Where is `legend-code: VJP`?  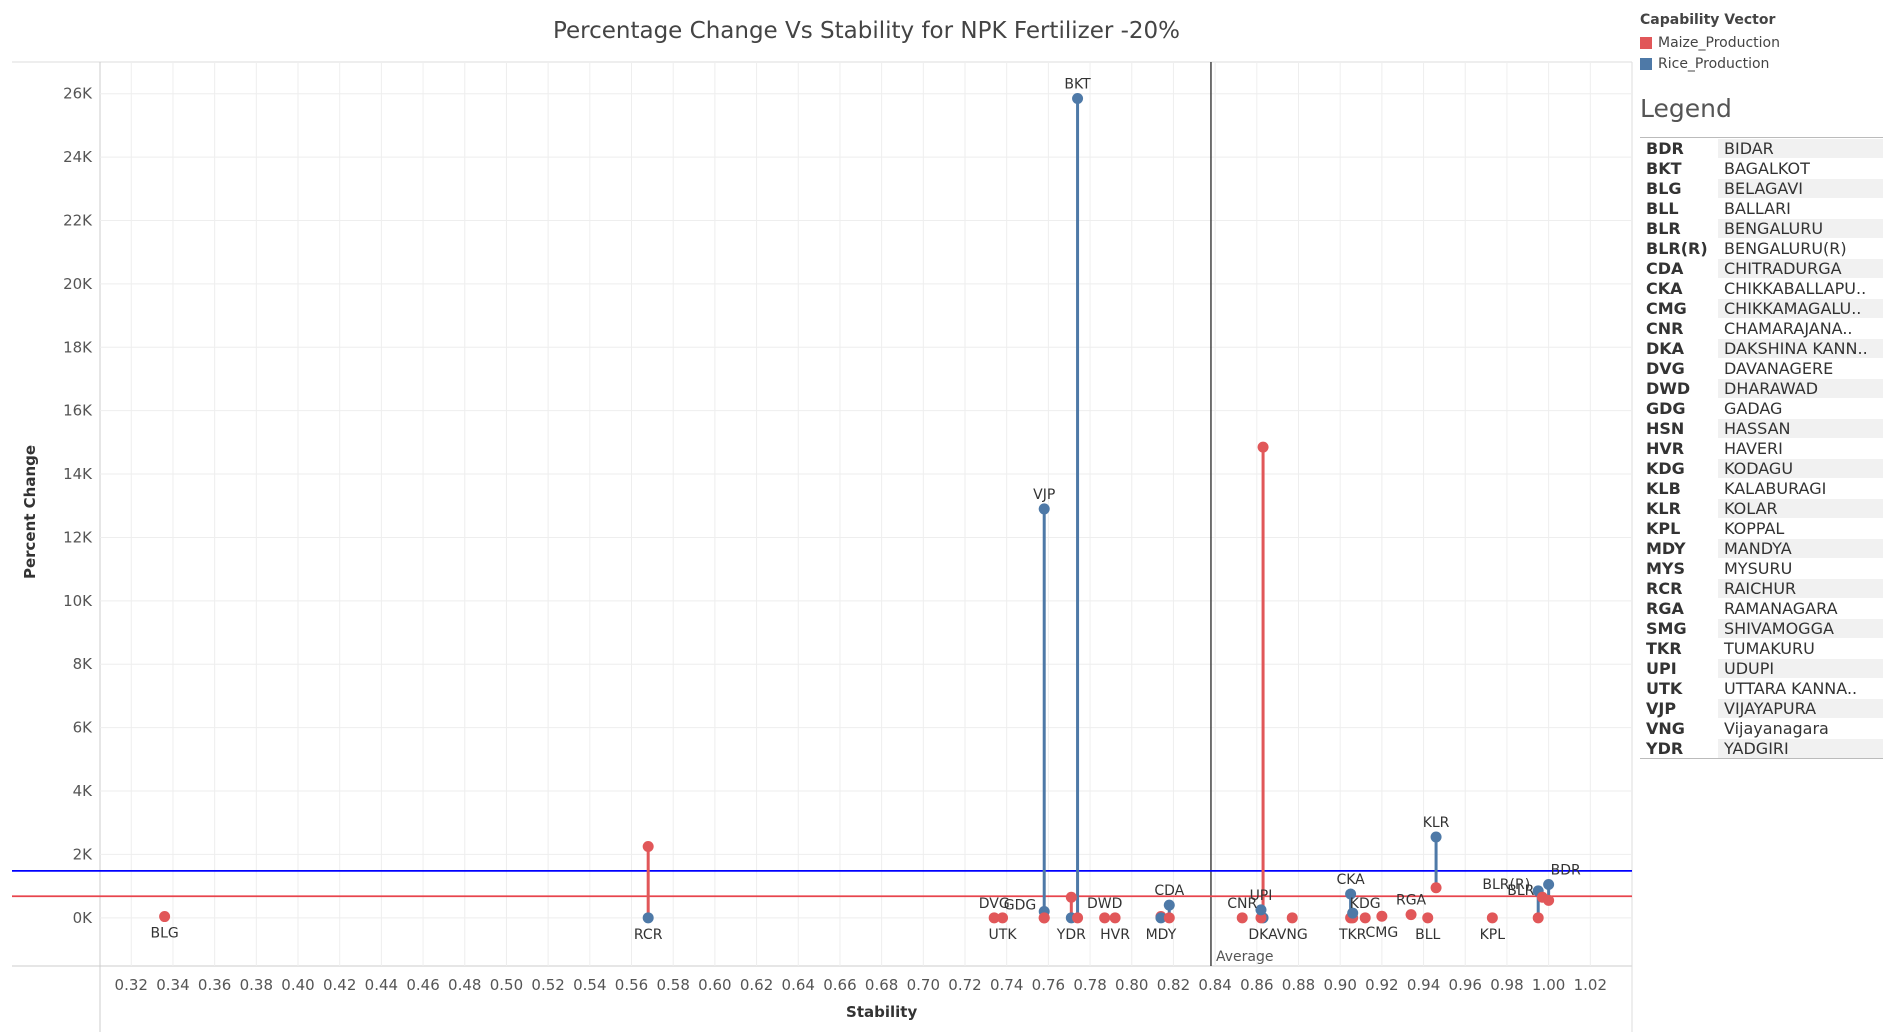 legend-code: VJP is located at coordinates (1661, 708).